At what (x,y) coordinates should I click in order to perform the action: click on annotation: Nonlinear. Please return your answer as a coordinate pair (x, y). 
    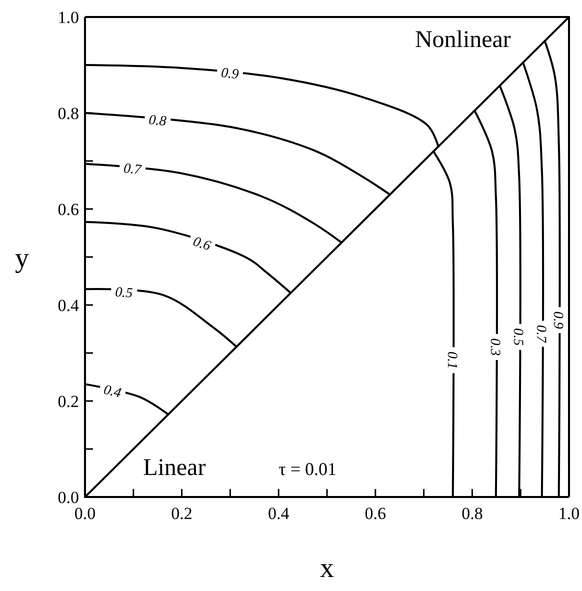
    Looking at the image, I should click on (462, 40).